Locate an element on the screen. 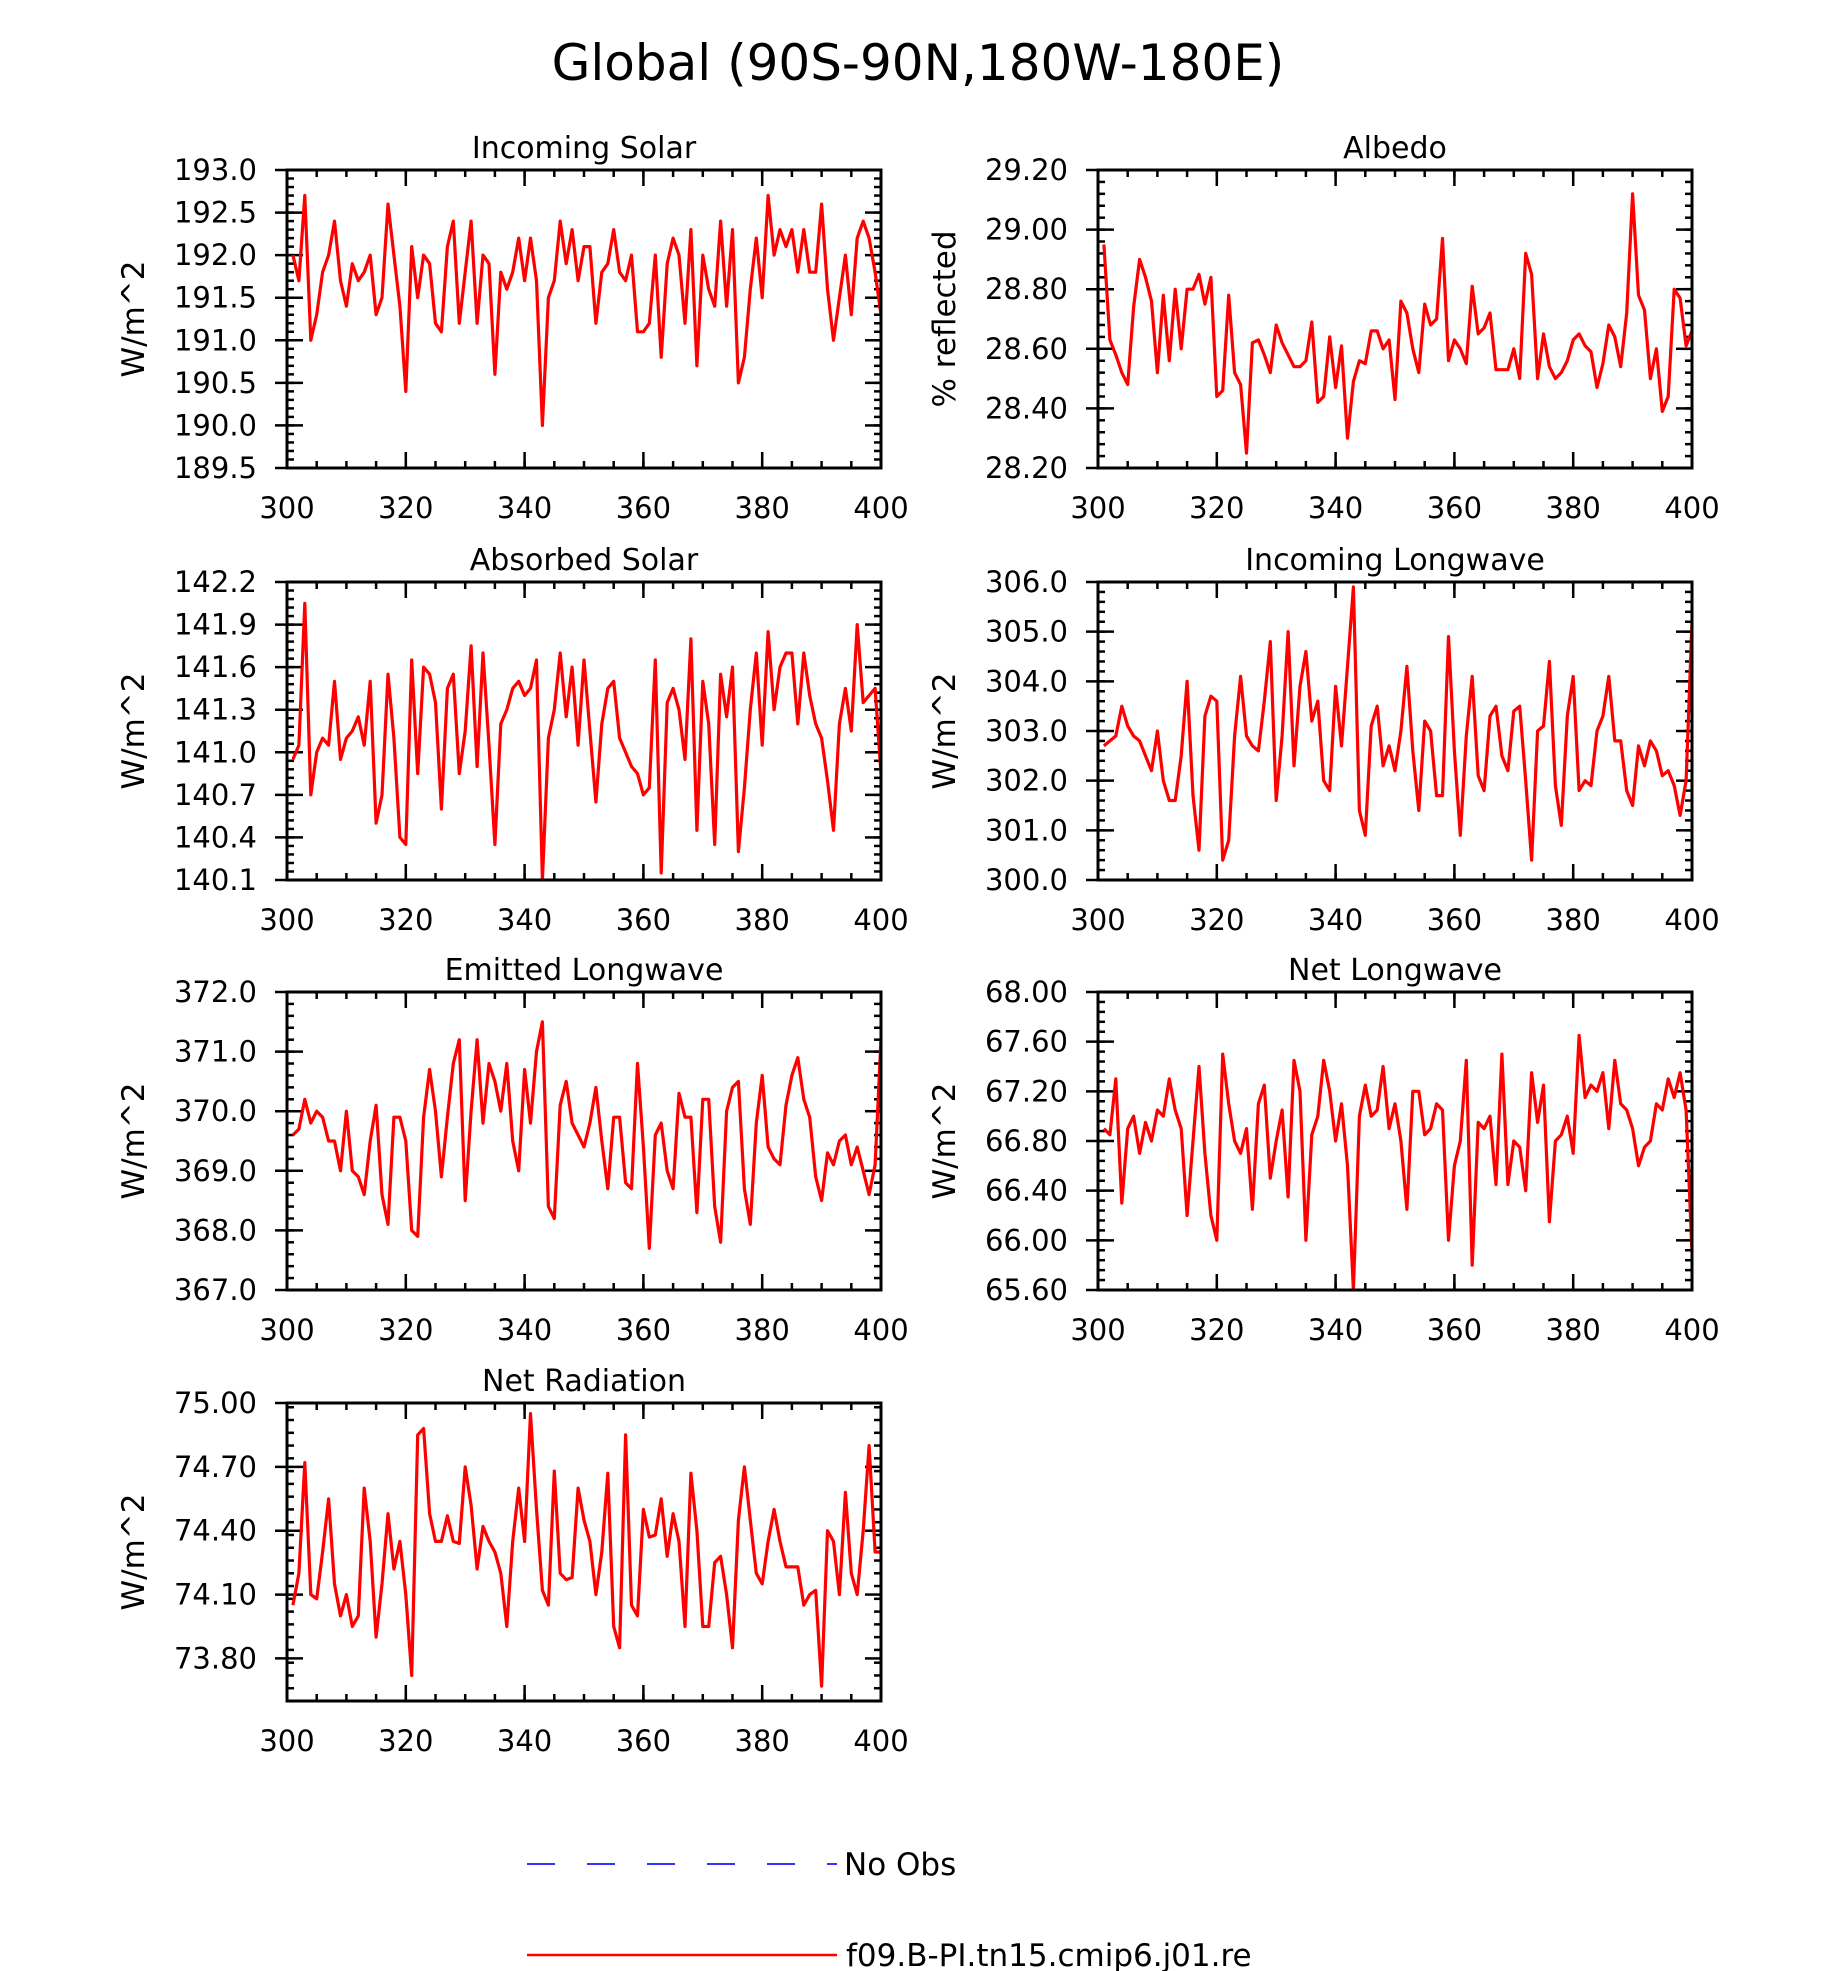 The height and width of the screenshot is (1971, 1836). y-tick-label: 371.0 is located at coordinates (215, 1052).